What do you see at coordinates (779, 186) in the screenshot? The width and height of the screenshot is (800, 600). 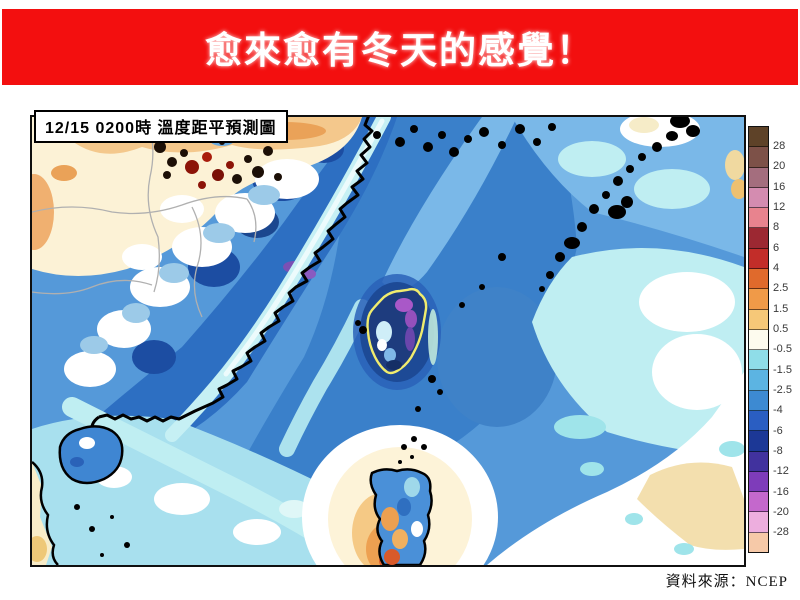 I see `colorbar-label: 16` at bounding box center [779, 186].